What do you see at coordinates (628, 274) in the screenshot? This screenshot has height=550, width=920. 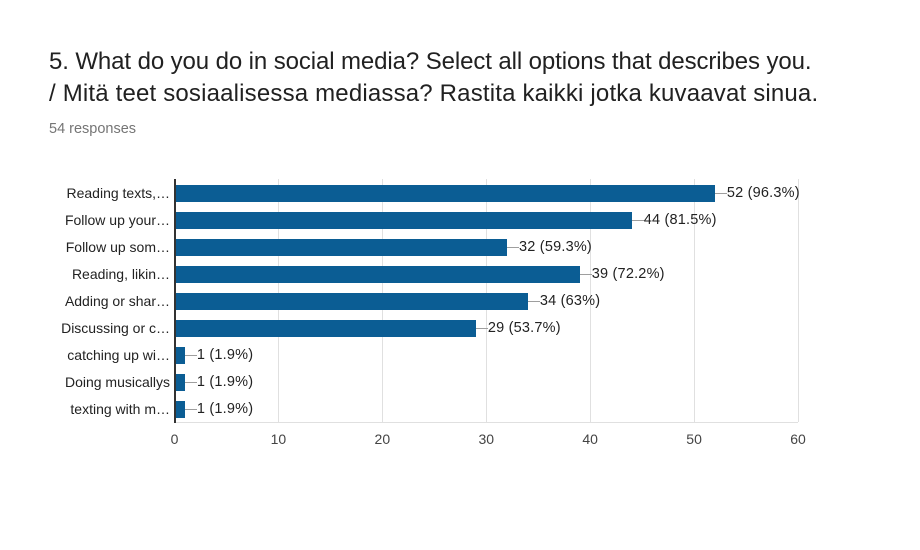 I see `value-label: 39 (72.2%)` at bounding box center [628, 274].